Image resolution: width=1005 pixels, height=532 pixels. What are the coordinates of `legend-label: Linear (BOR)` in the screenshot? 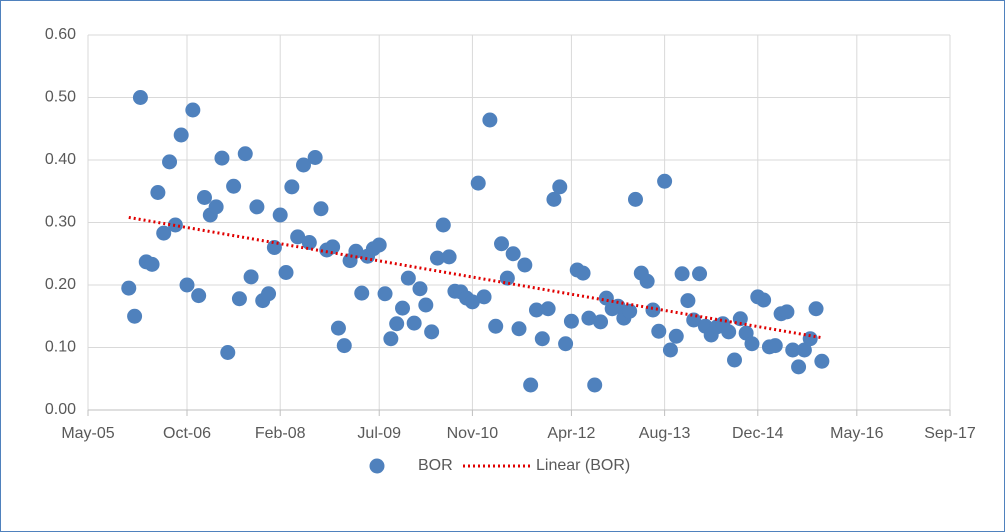 It's located at (583, 465).